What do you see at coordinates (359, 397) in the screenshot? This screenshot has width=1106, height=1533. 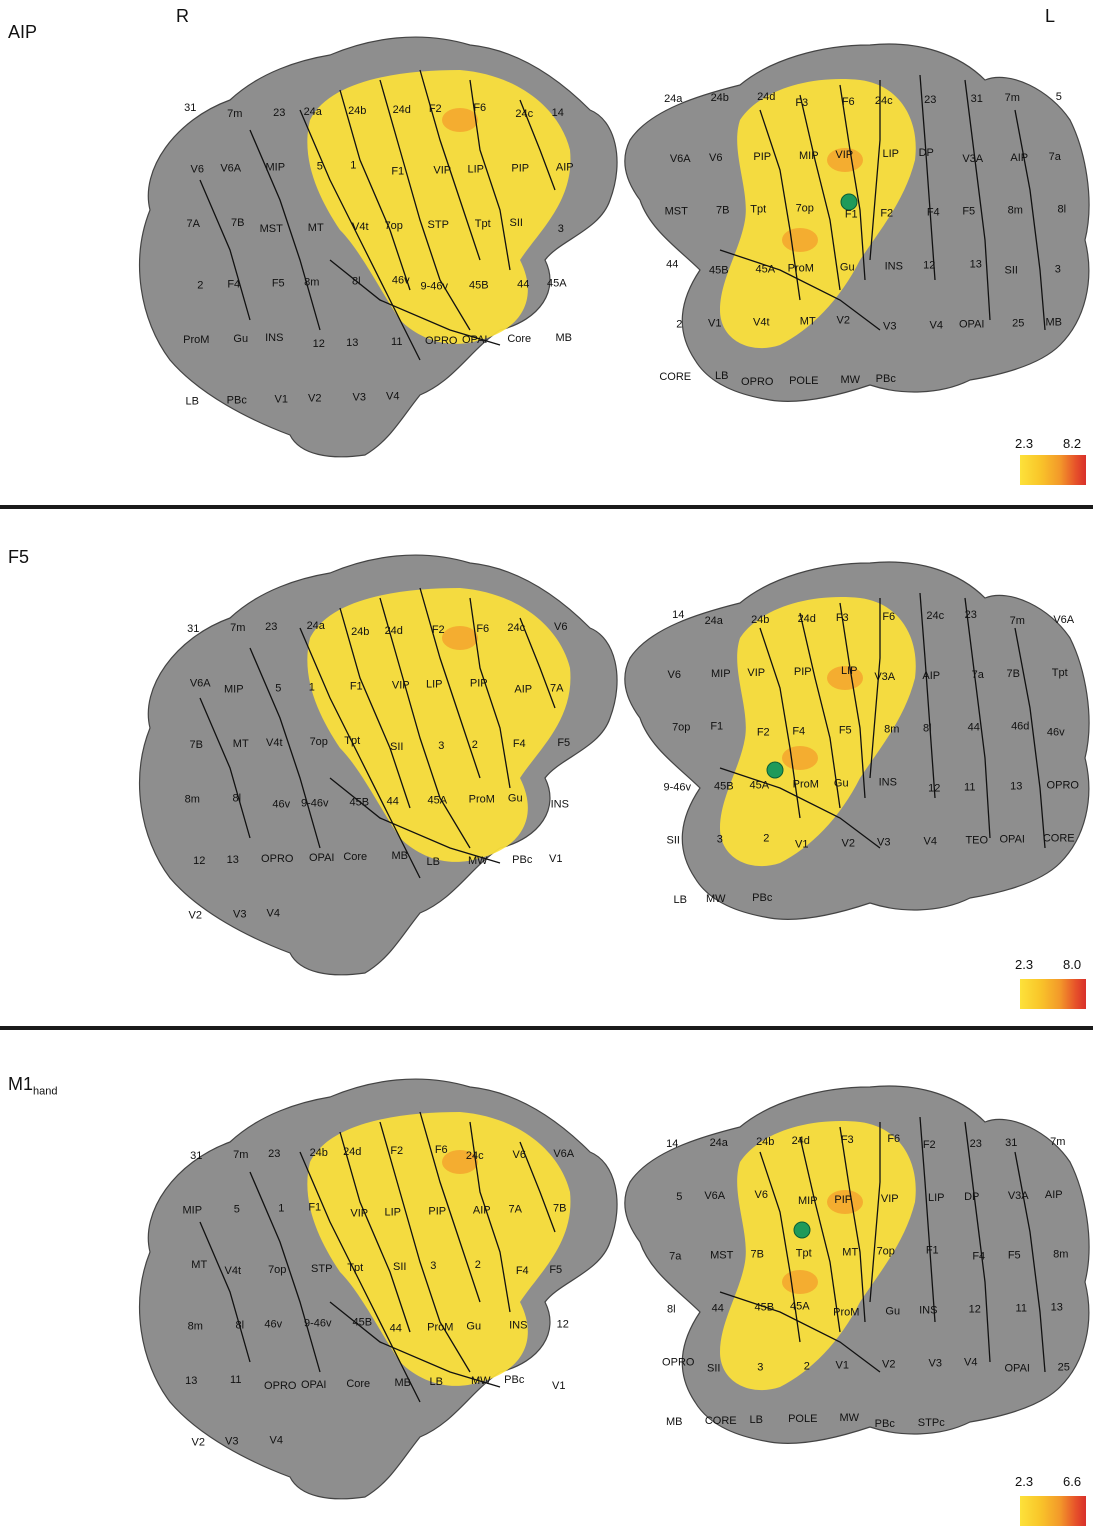 I see `region-label: V3` at bounding box center [359, 397].